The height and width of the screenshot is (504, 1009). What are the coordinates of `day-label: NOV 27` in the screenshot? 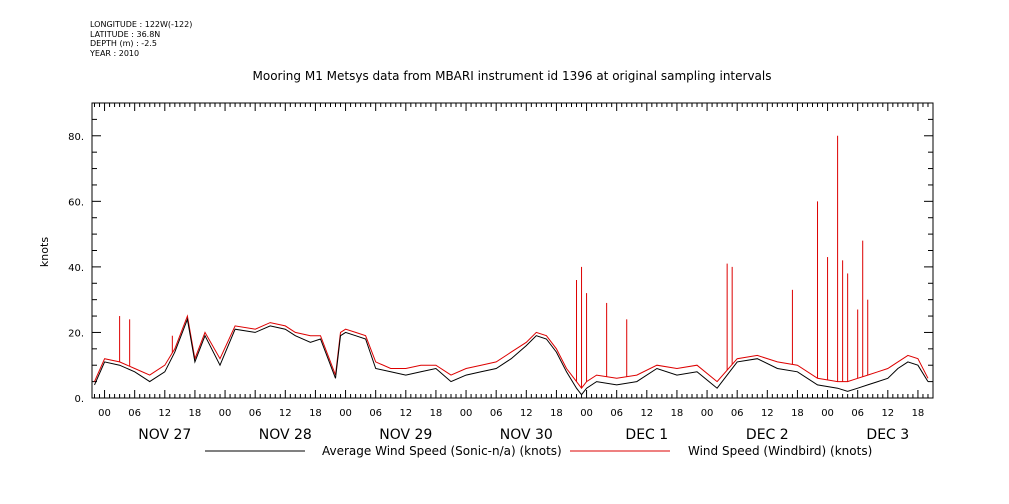 It's located at (164, 435).